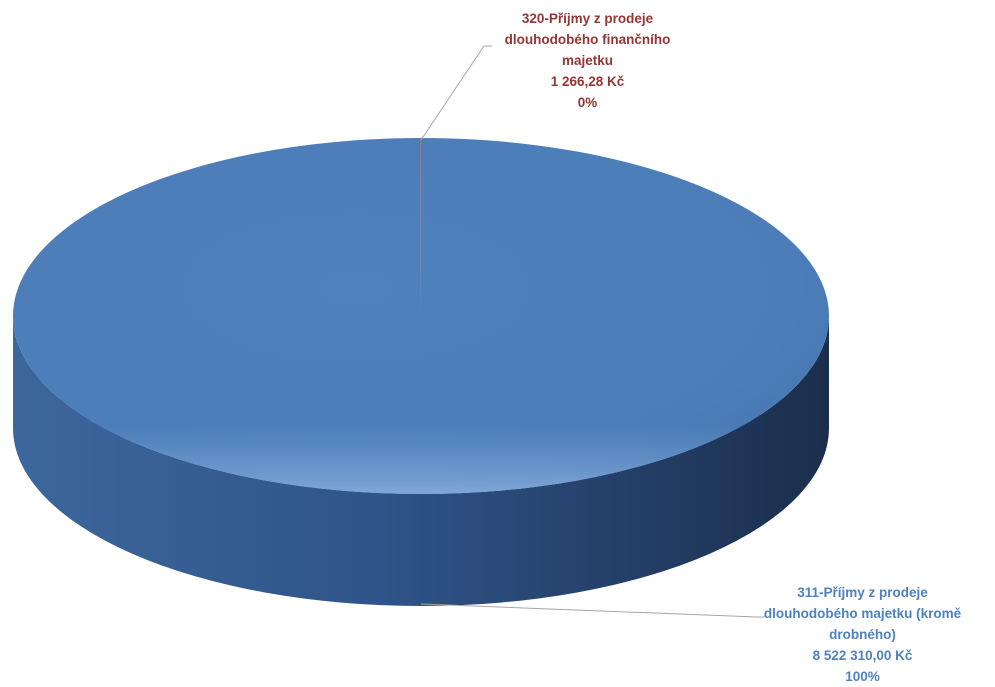 The image size is (995, 687). Describe the element at coordinates (587, 18) in the screenshot. I see `data-label-320-line-1: 320-Příjmy z prodeje` at that location.